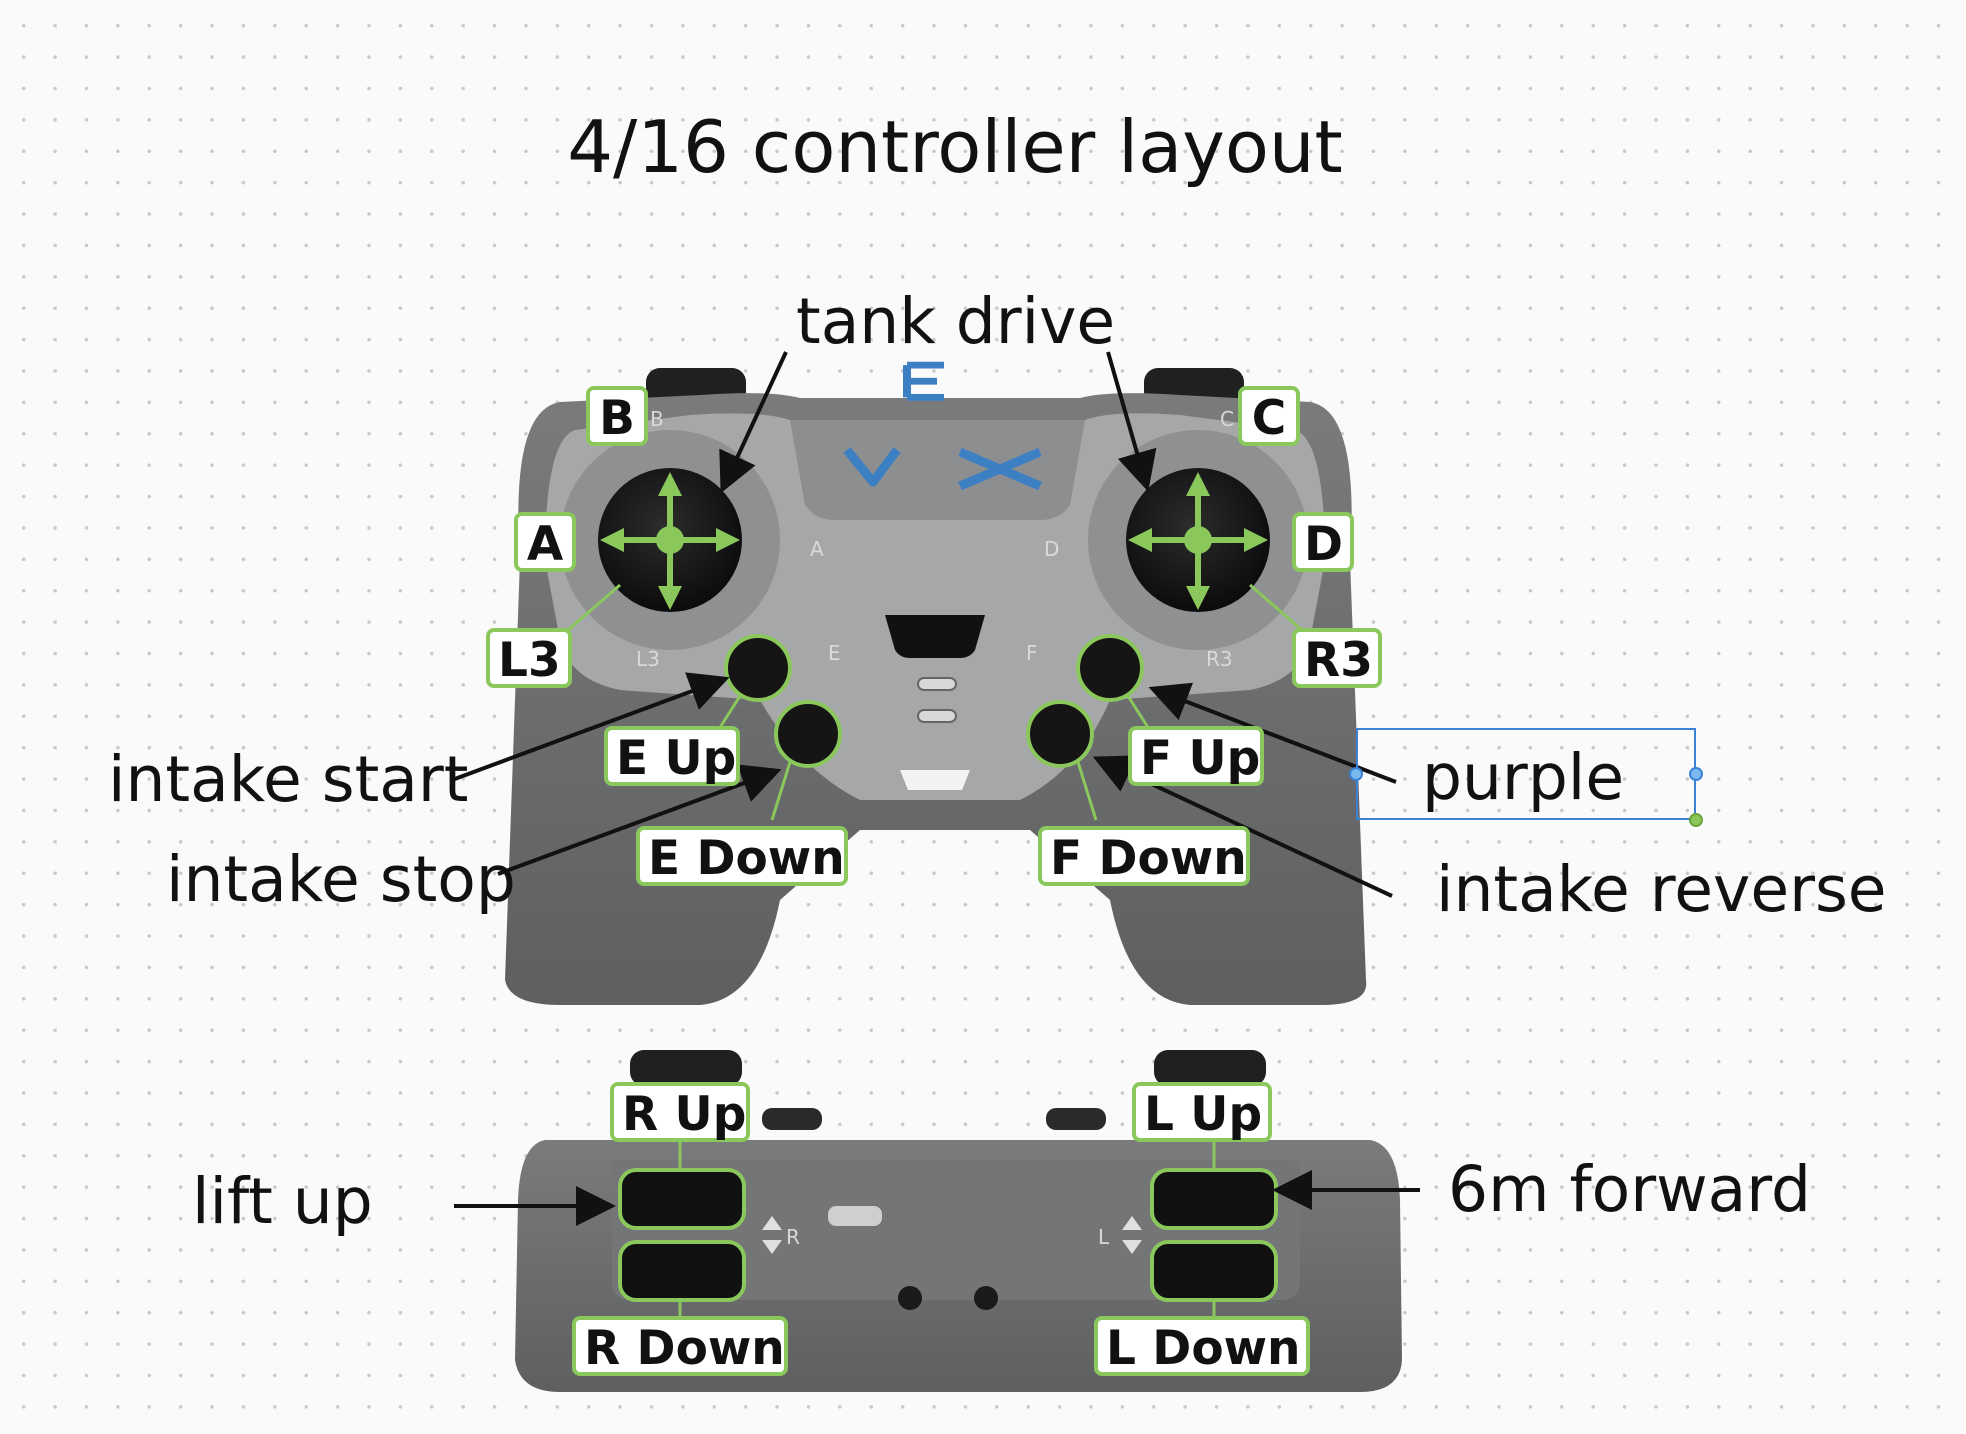 The image size is (1966, 1434). I want to click on left-trigger-top, so click(1210, 1068).